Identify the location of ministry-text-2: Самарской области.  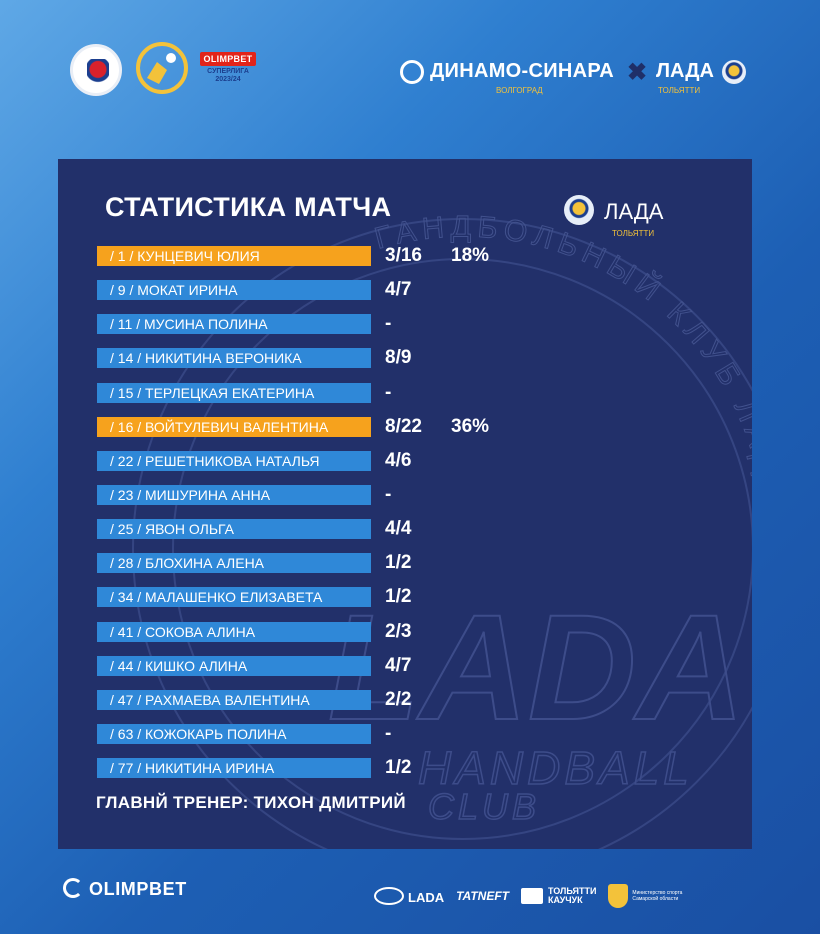
(655, 899).